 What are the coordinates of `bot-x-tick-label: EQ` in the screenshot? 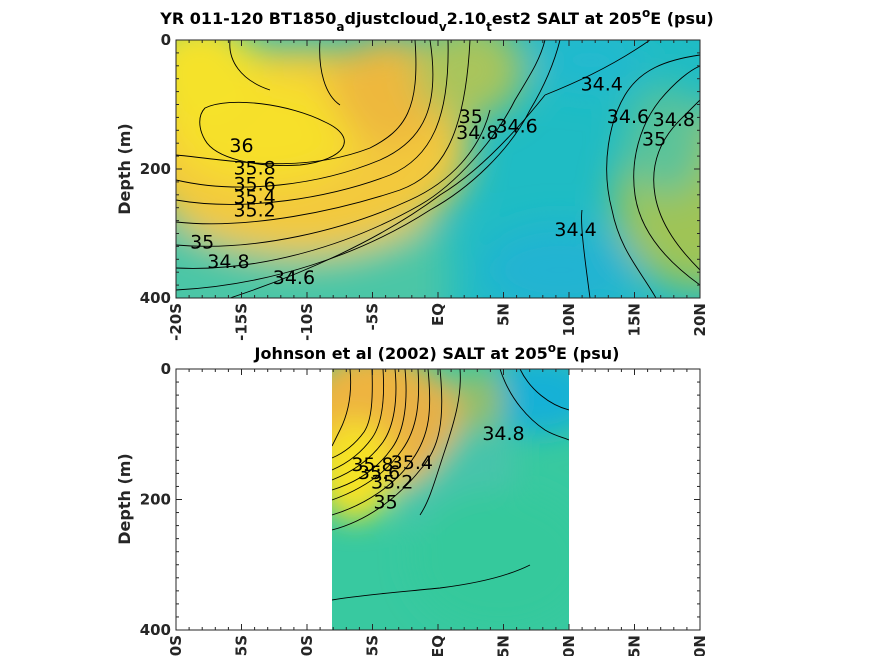 It's located at (438, 645).